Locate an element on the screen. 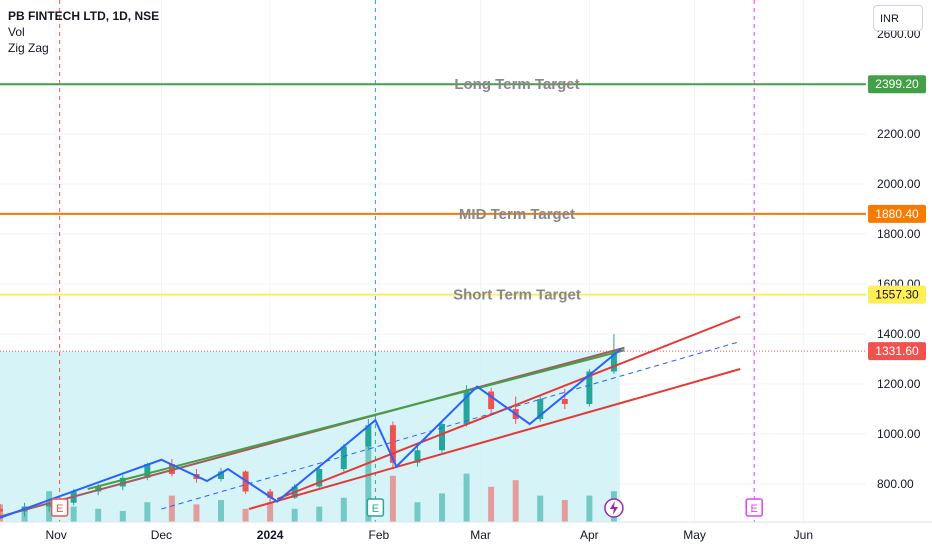 The image size is (932, 550). earnings-event-label-2: E is located at coordinates (754, 509).